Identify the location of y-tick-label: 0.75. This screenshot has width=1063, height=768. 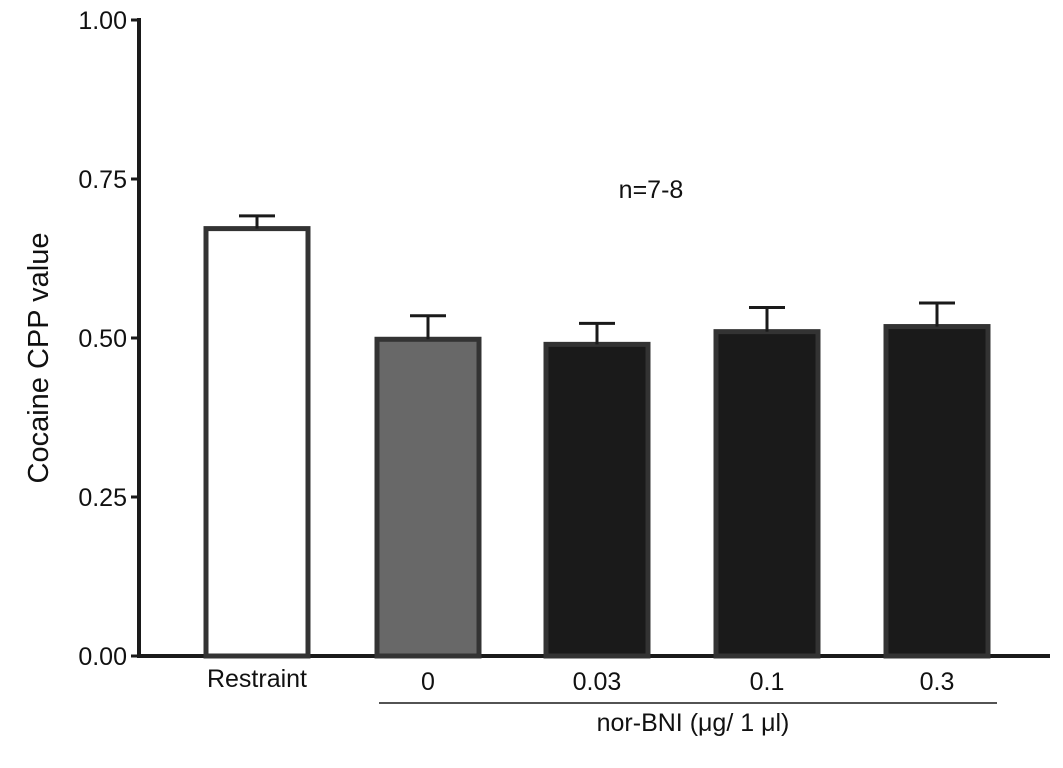
(102, 180).